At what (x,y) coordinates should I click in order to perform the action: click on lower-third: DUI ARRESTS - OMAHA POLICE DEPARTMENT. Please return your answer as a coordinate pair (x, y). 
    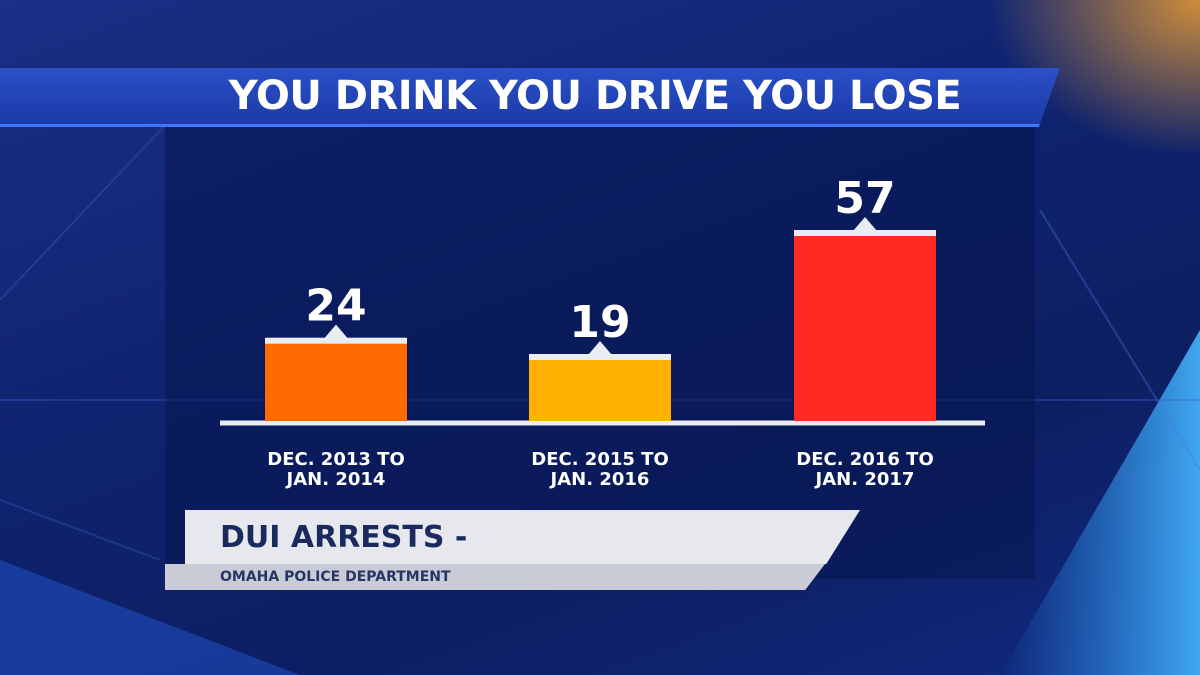
    Looking at the image, I should click on (512, 550).